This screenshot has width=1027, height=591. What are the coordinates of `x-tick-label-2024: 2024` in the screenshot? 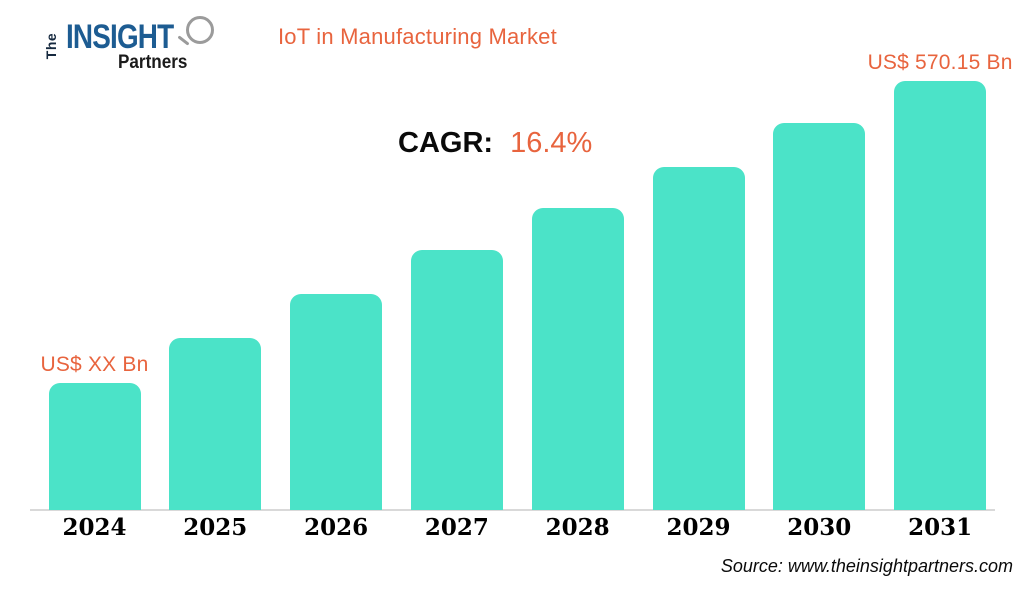 It's located at (94, 527).